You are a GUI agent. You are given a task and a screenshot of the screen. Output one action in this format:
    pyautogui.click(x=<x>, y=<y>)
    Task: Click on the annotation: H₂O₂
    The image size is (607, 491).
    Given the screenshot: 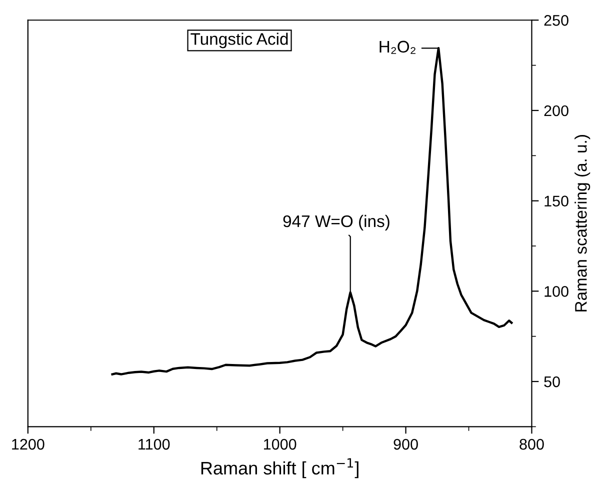 What is the action you would take?
    pyautogui.click(x=398, y=47)
    